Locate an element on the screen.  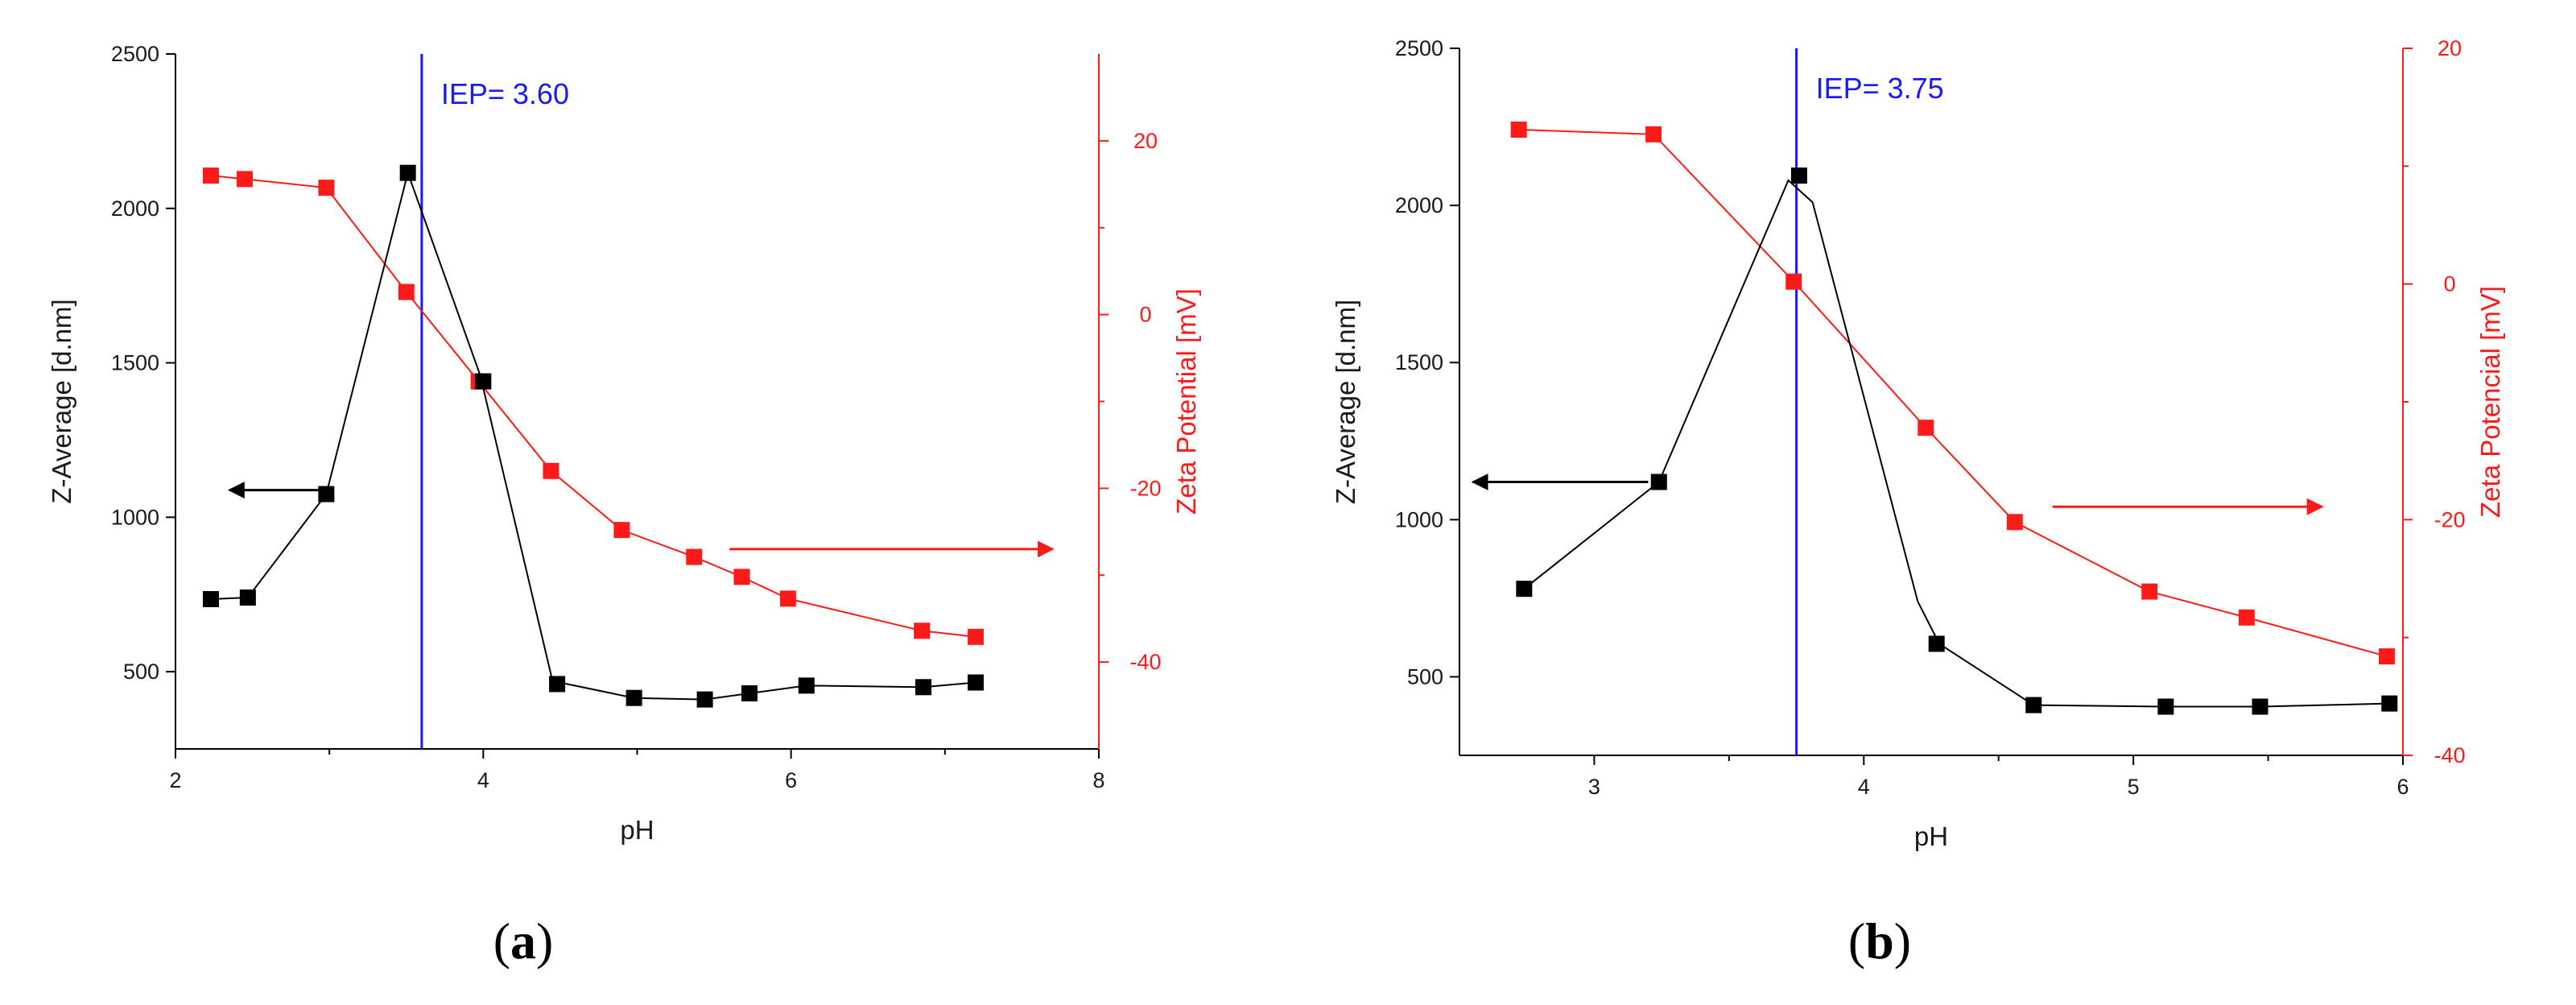
panel-b-label: b is located at coordinates (1879, 941).